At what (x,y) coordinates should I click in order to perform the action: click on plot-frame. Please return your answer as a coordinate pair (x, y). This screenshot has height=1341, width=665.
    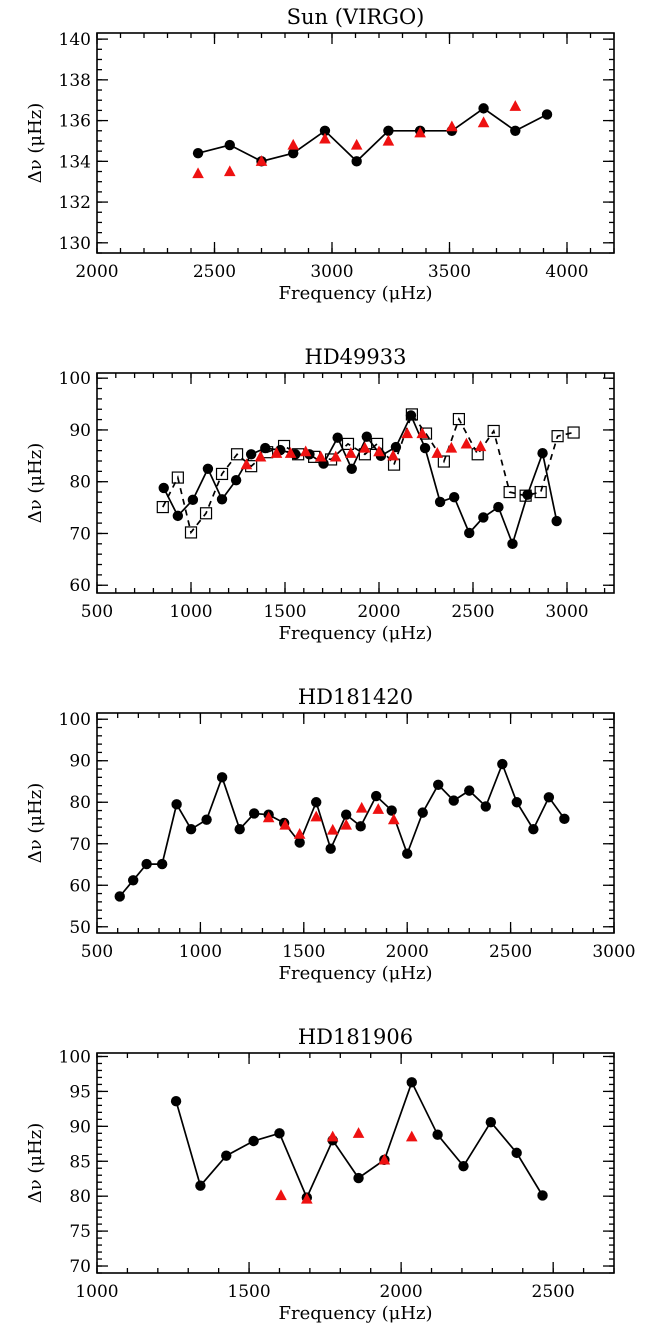
    Looking at the image, I should click on (355, 1163).